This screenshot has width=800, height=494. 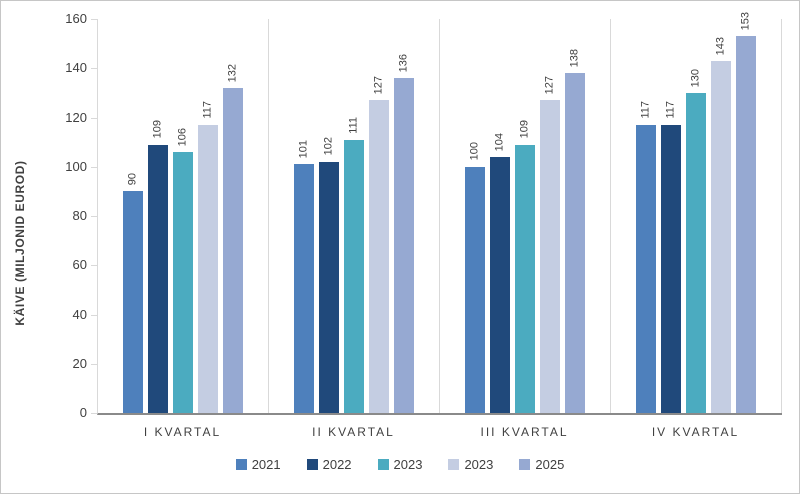 What do you see at coordinates (720, 45) in the screenshot?
I see `bar-value-label: 143` at bounding box center [720, 45].